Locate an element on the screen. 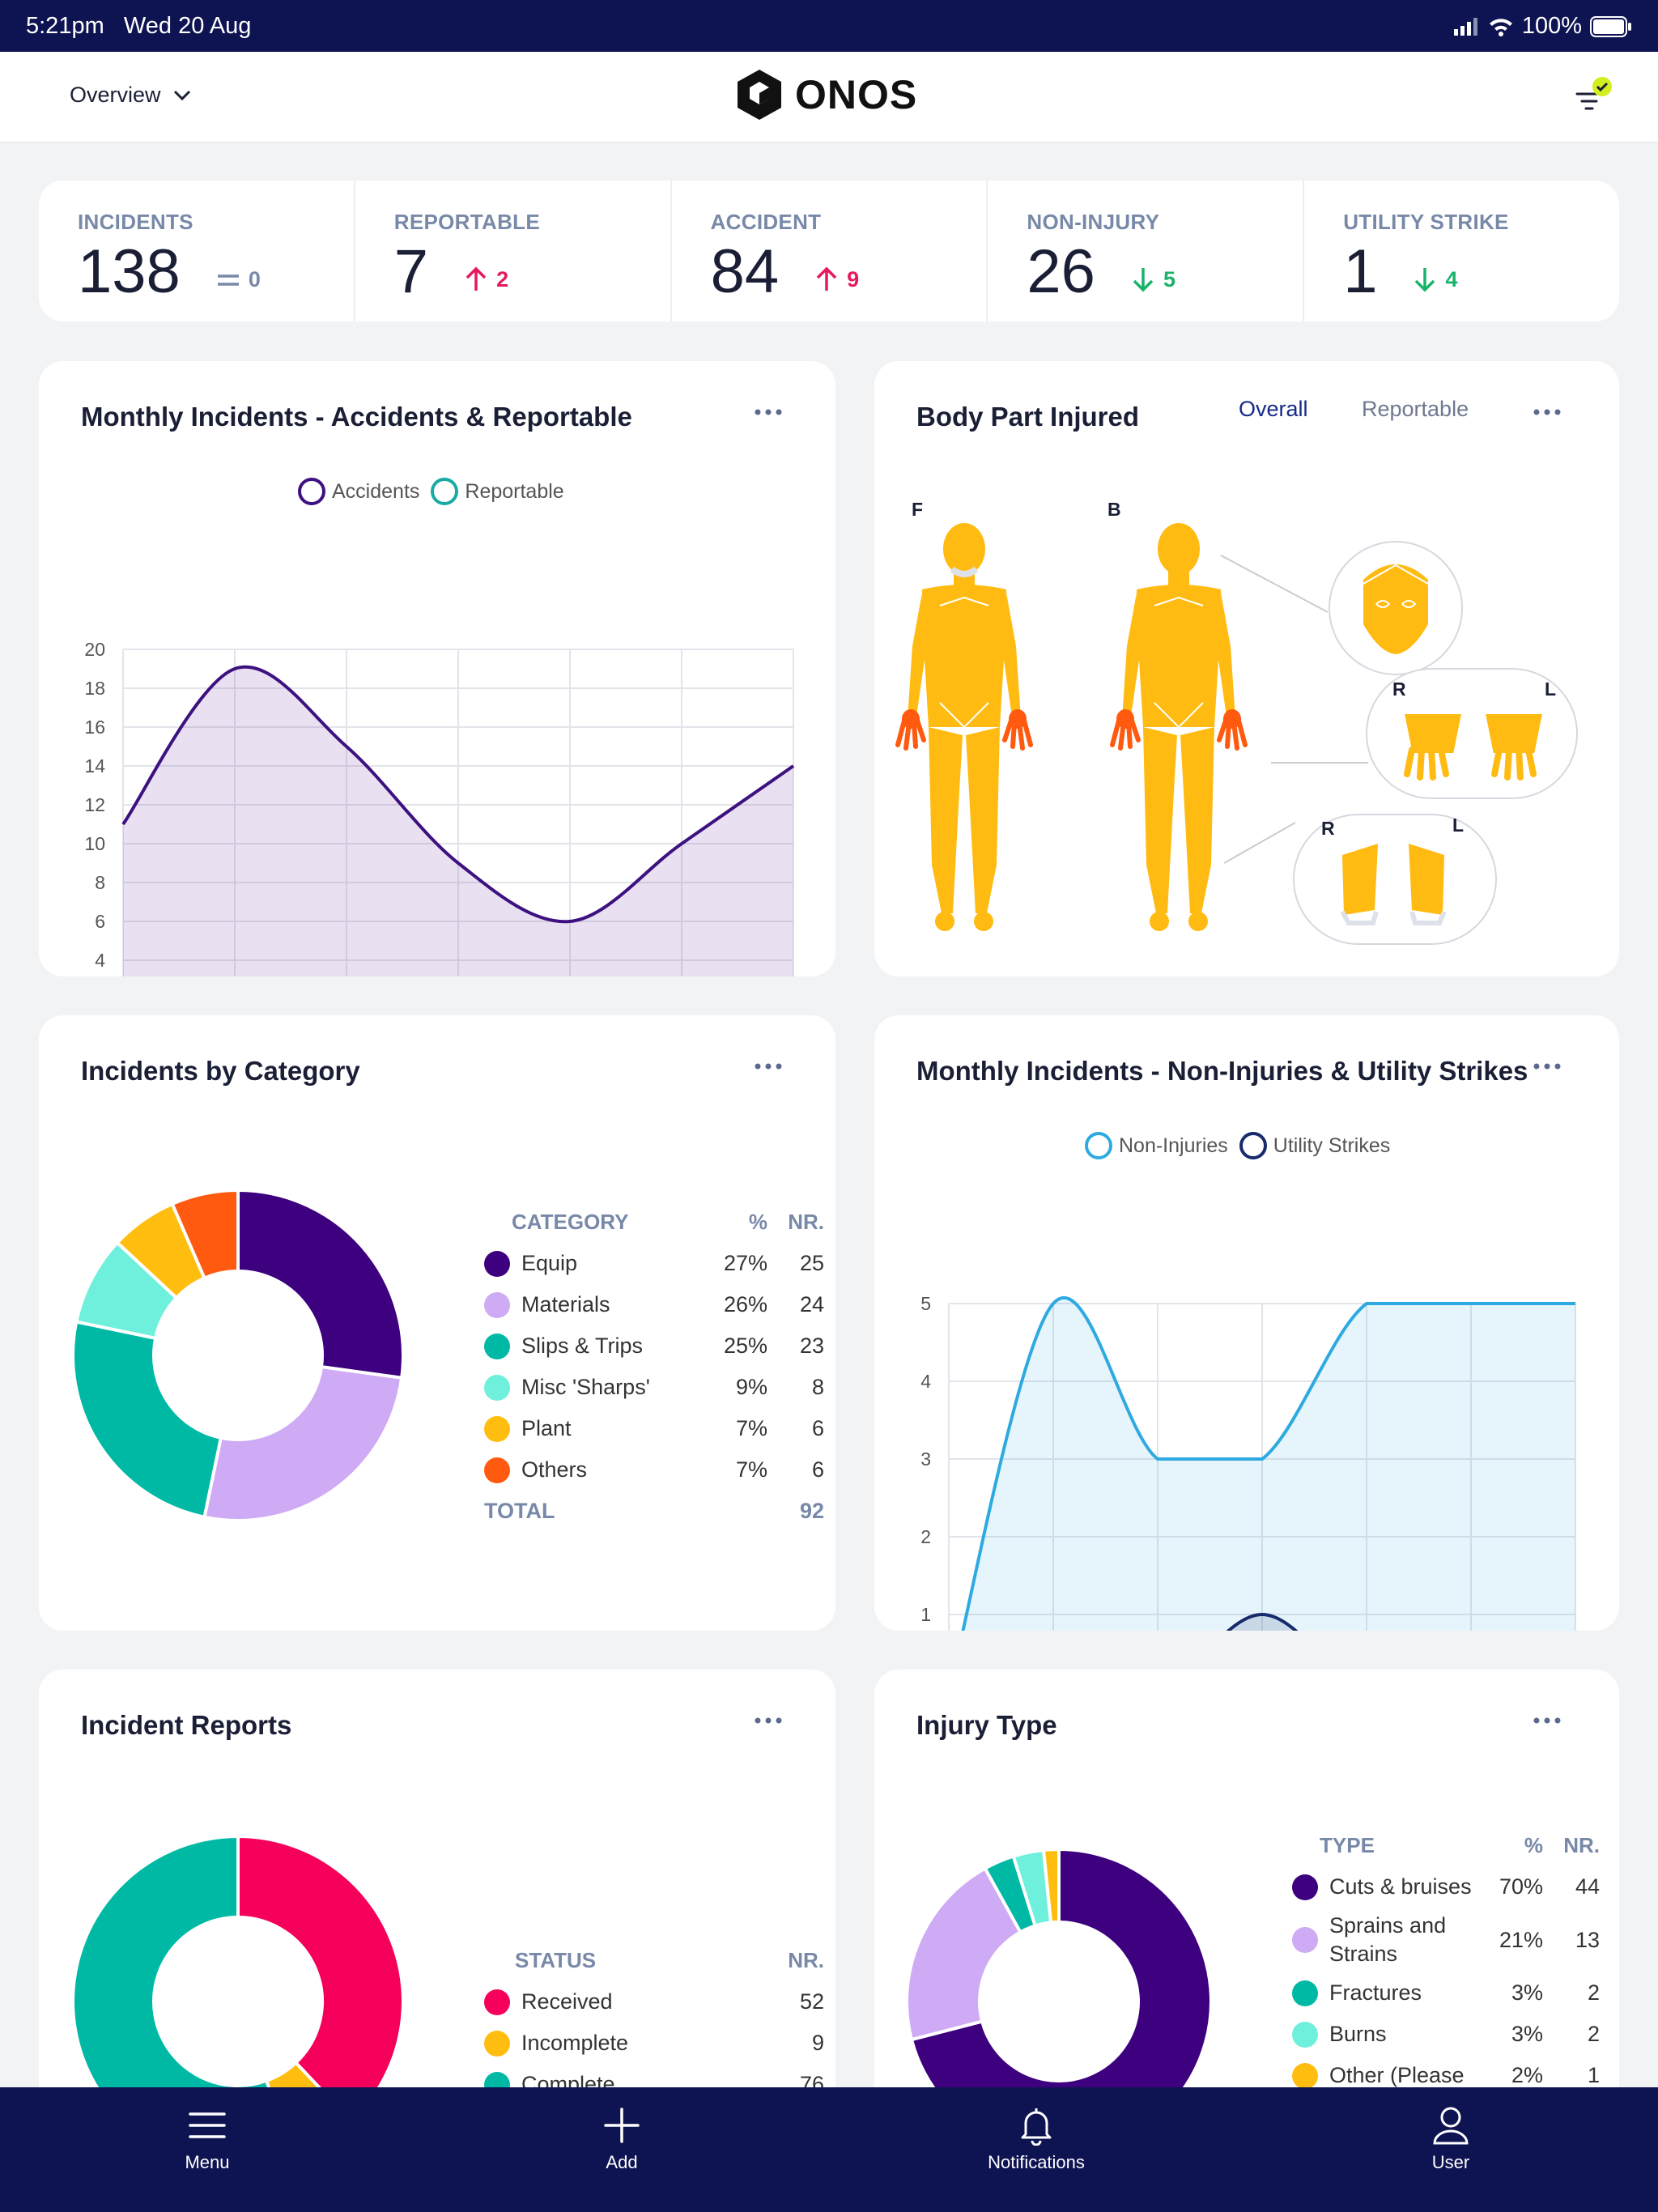 Image resolution: width=1658 pixels, height=2212 pixels. table-row: Materials 26% 24 is located at coordinates (654, 1305).